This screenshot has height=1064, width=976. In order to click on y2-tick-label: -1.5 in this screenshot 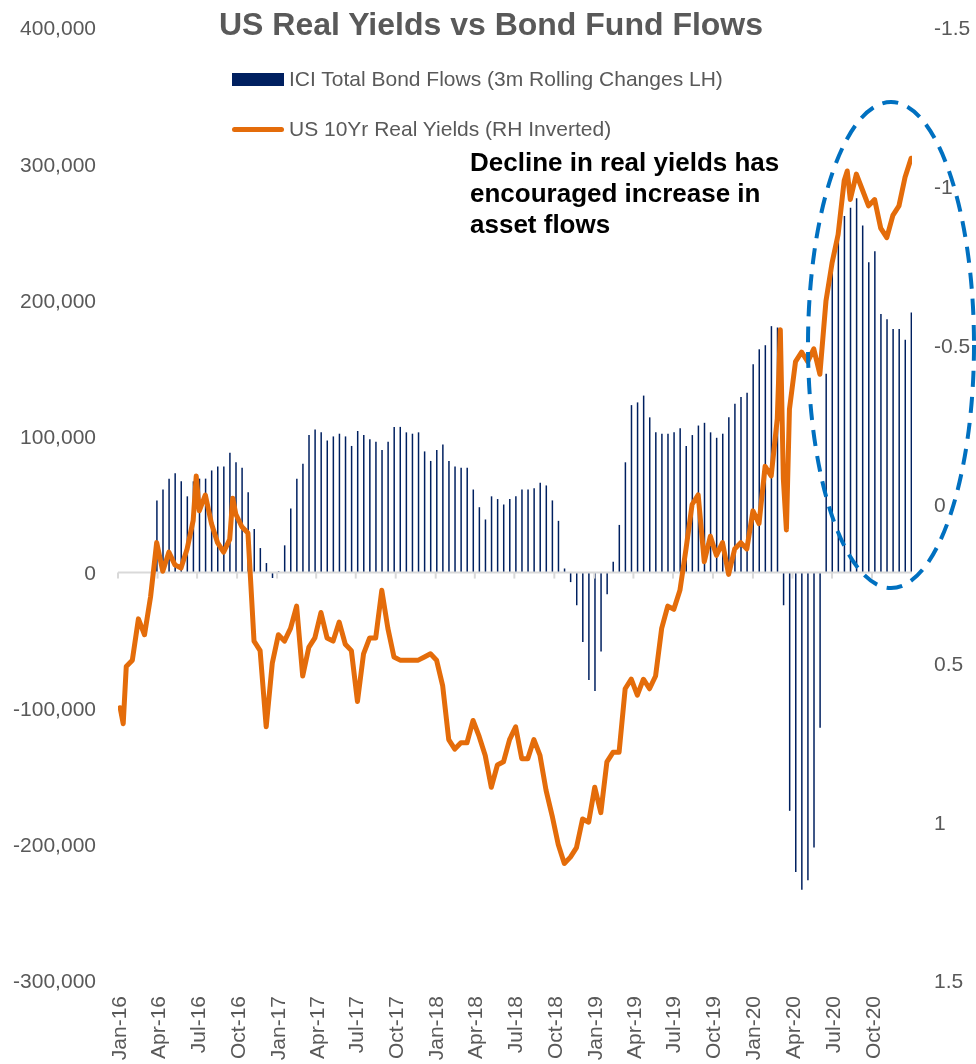, I will do `click(952, 28)`.